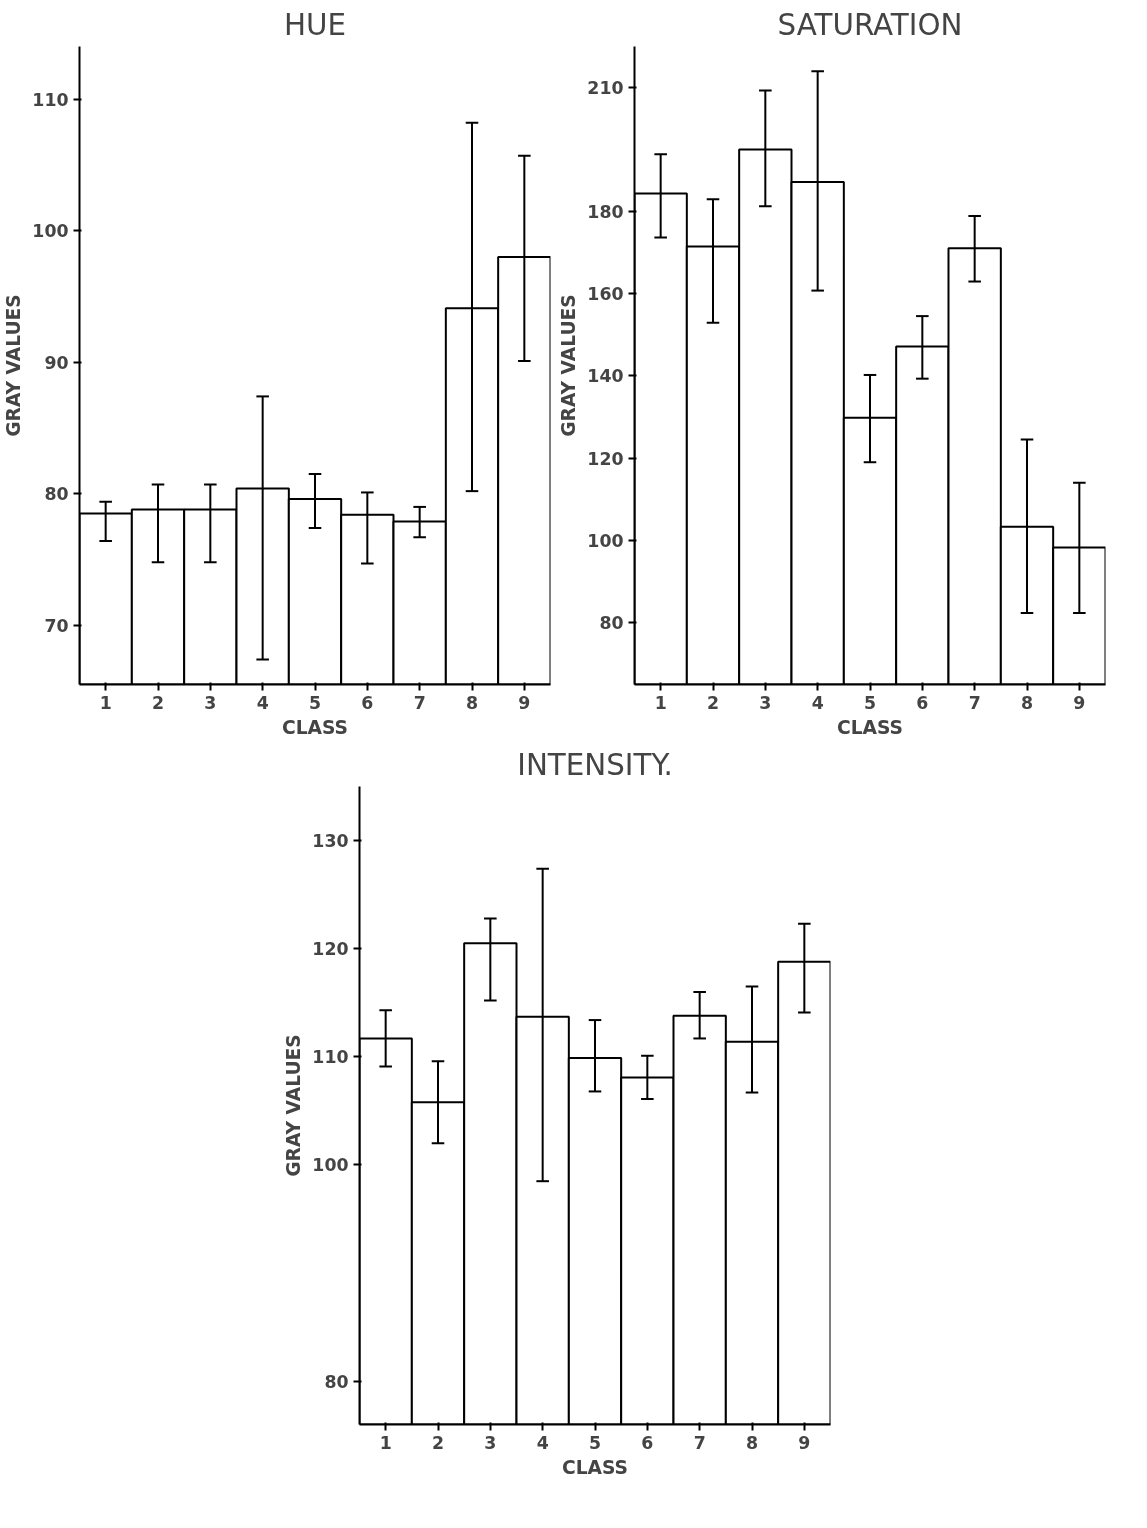  Describe the element at coordinates (605, 88) in the screenshot. I see `y-tick-label: 210` at that location.